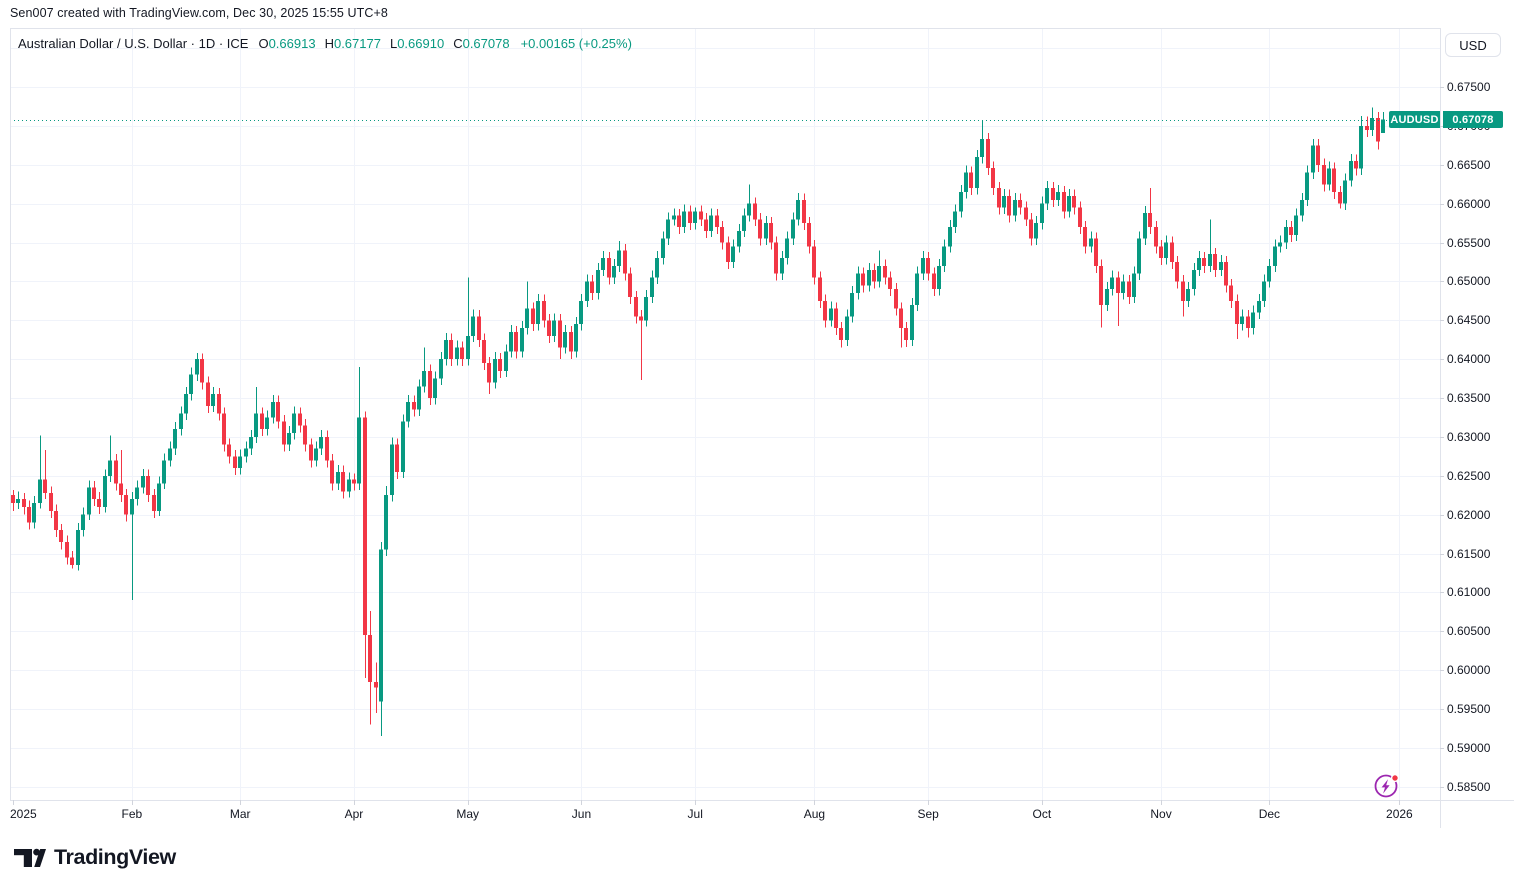  I want to click on time-axis-label: 2026, so click(1399, 814).